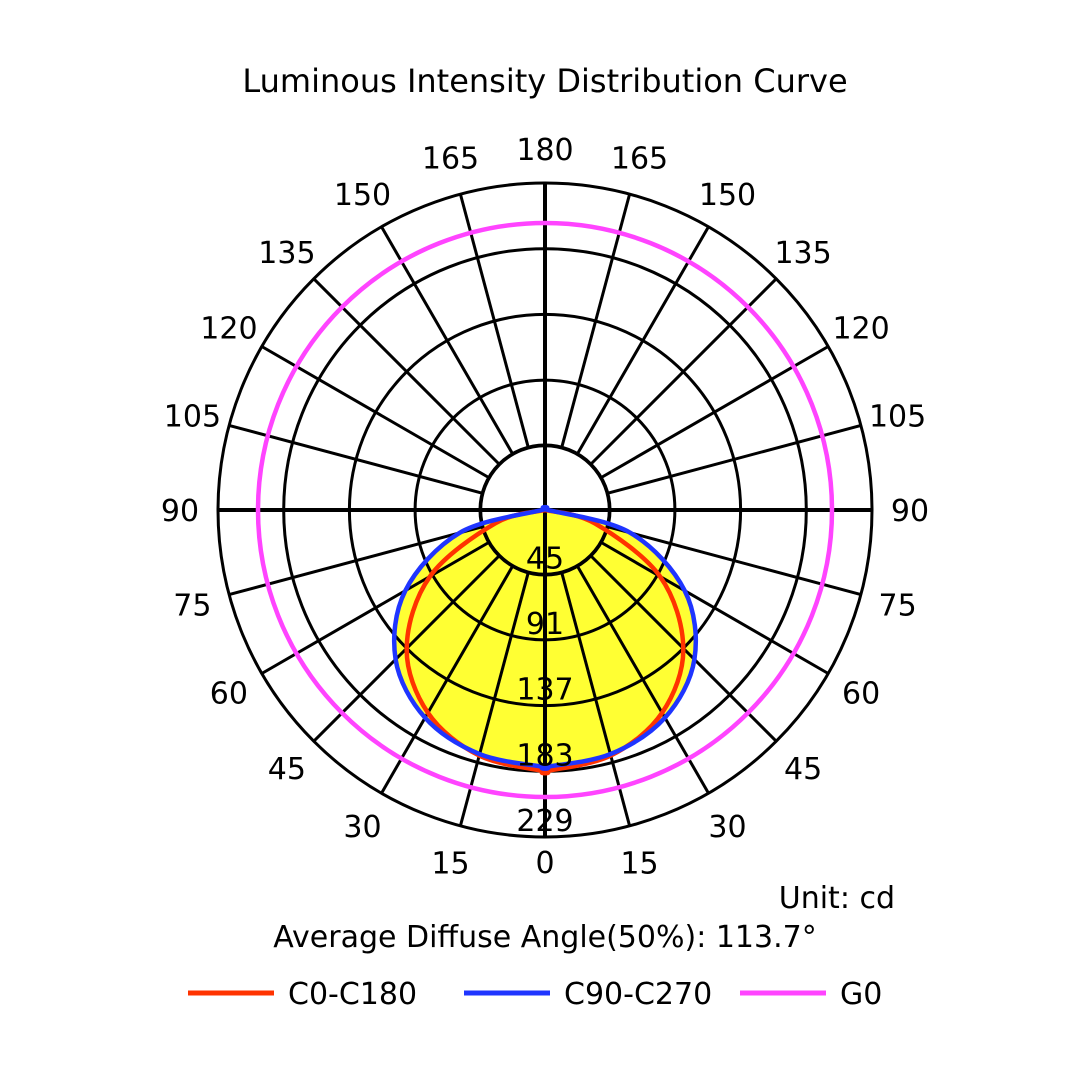 This screenshot has height=1080, width=1080. What do you see at coordinates (447, 340) in the screenshot?
I see `spoke-150-left` at bounding box center [447, 340].